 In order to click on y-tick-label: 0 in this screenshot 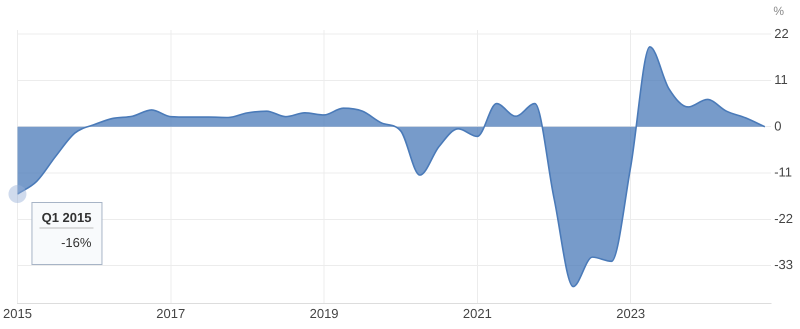, I will do `click(778, 126)`.